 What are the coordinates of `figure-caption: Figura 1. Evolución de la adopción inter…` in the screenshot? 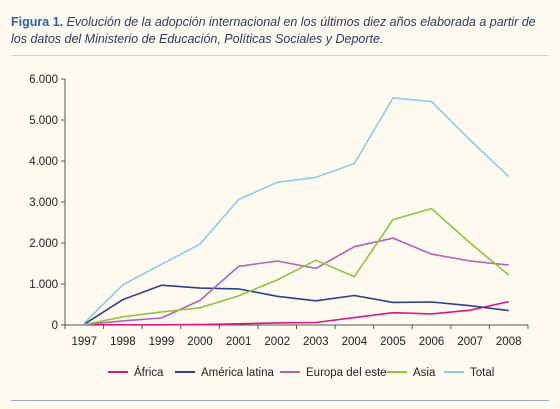 It's located at (281, 31).